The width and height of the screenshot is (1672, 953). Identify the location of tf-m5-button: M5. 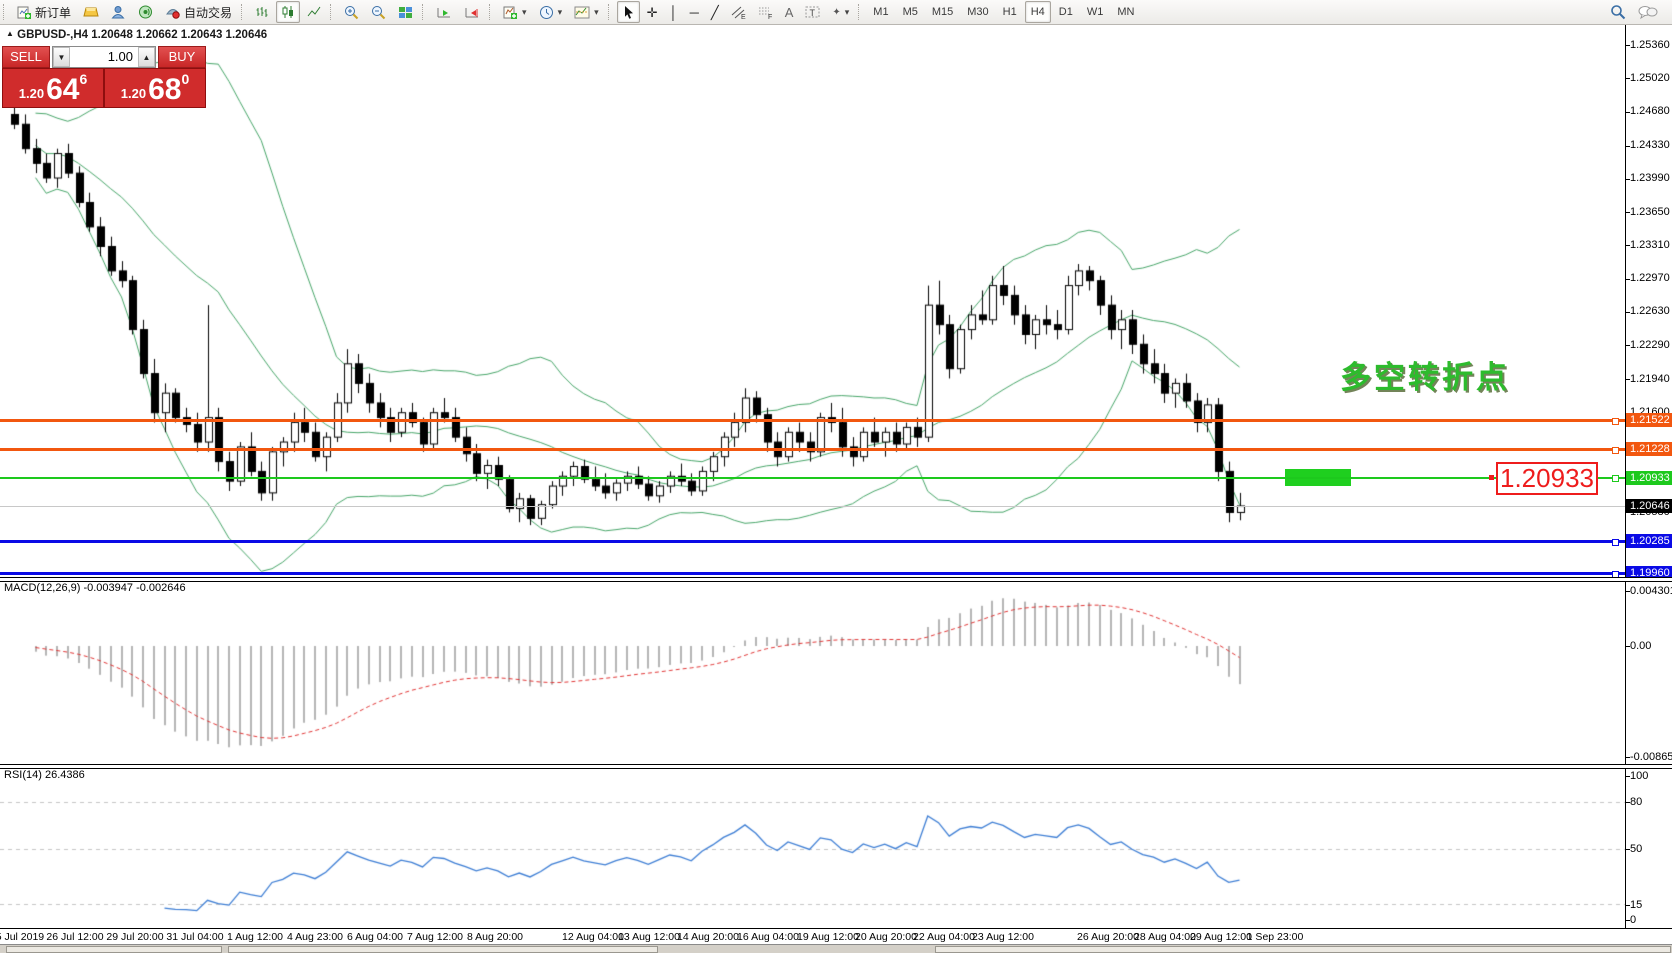
(910, 12).